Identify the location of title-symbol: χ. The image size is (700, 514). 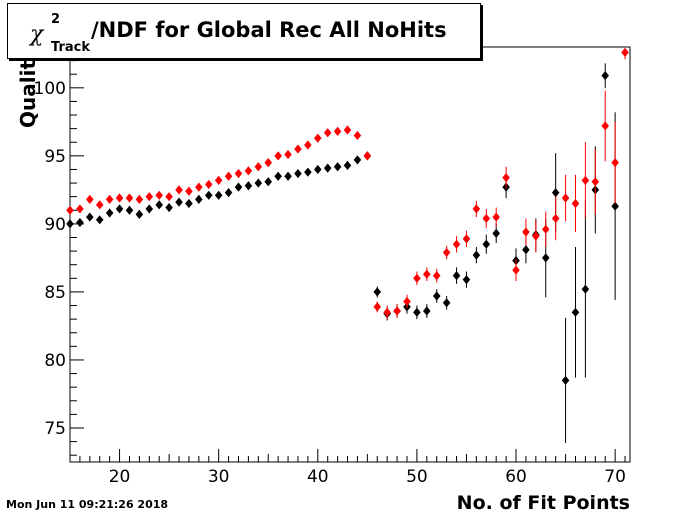
(37, 34).